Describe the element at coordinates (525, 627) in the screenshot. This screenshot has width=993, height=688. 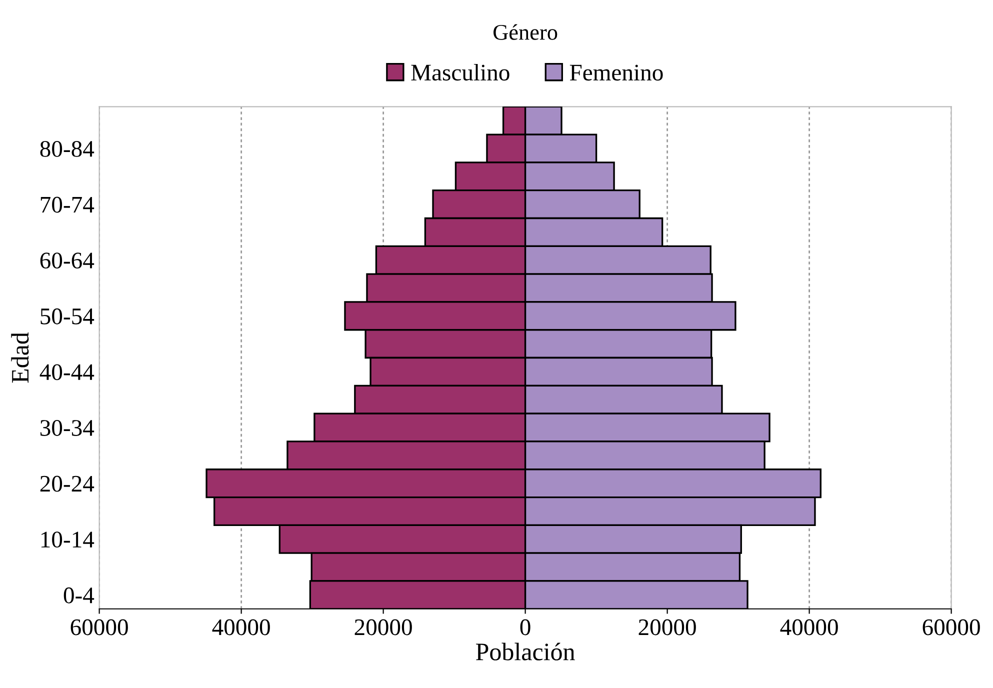
I see `x-tick-label: 0` at that location.